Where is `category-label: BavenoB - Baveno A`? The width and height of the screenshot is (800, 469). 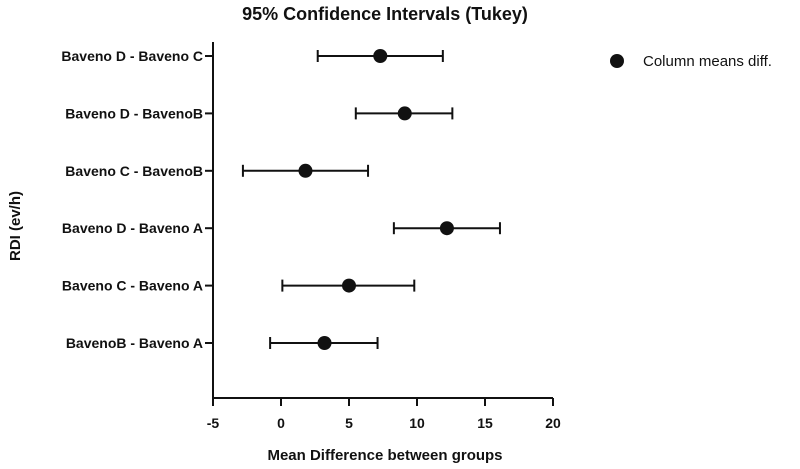
category-label: BavenoB - Baveno A is located at coordinates (134, 343).